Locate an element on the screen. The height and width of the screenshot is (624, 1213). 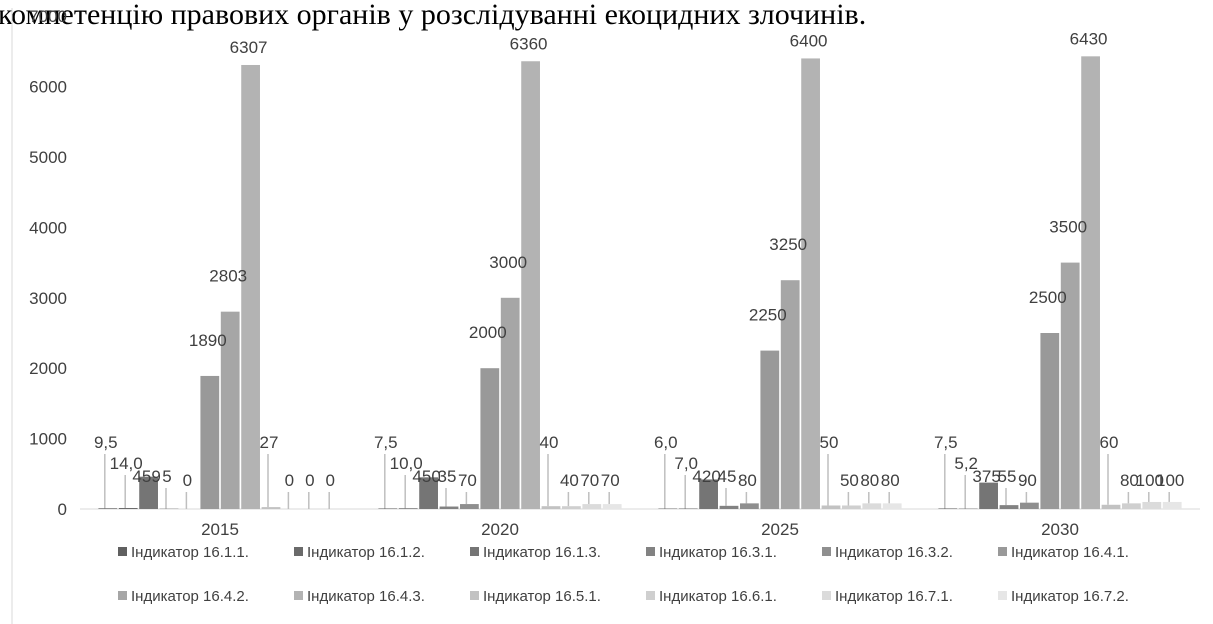
data-label: 45 is located at coordinates (727, 476).